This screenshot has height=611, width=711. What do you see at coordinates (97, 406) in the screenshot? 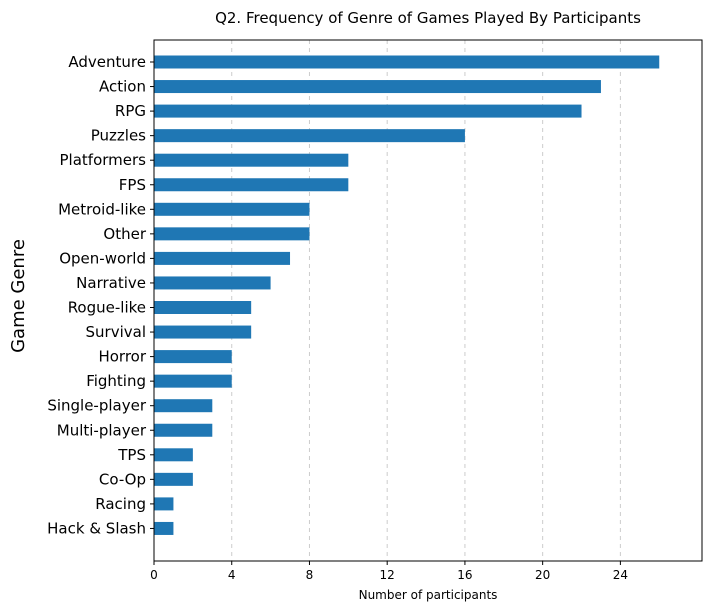
I see `category-label: Single-player` at bounding box center [97, 406].